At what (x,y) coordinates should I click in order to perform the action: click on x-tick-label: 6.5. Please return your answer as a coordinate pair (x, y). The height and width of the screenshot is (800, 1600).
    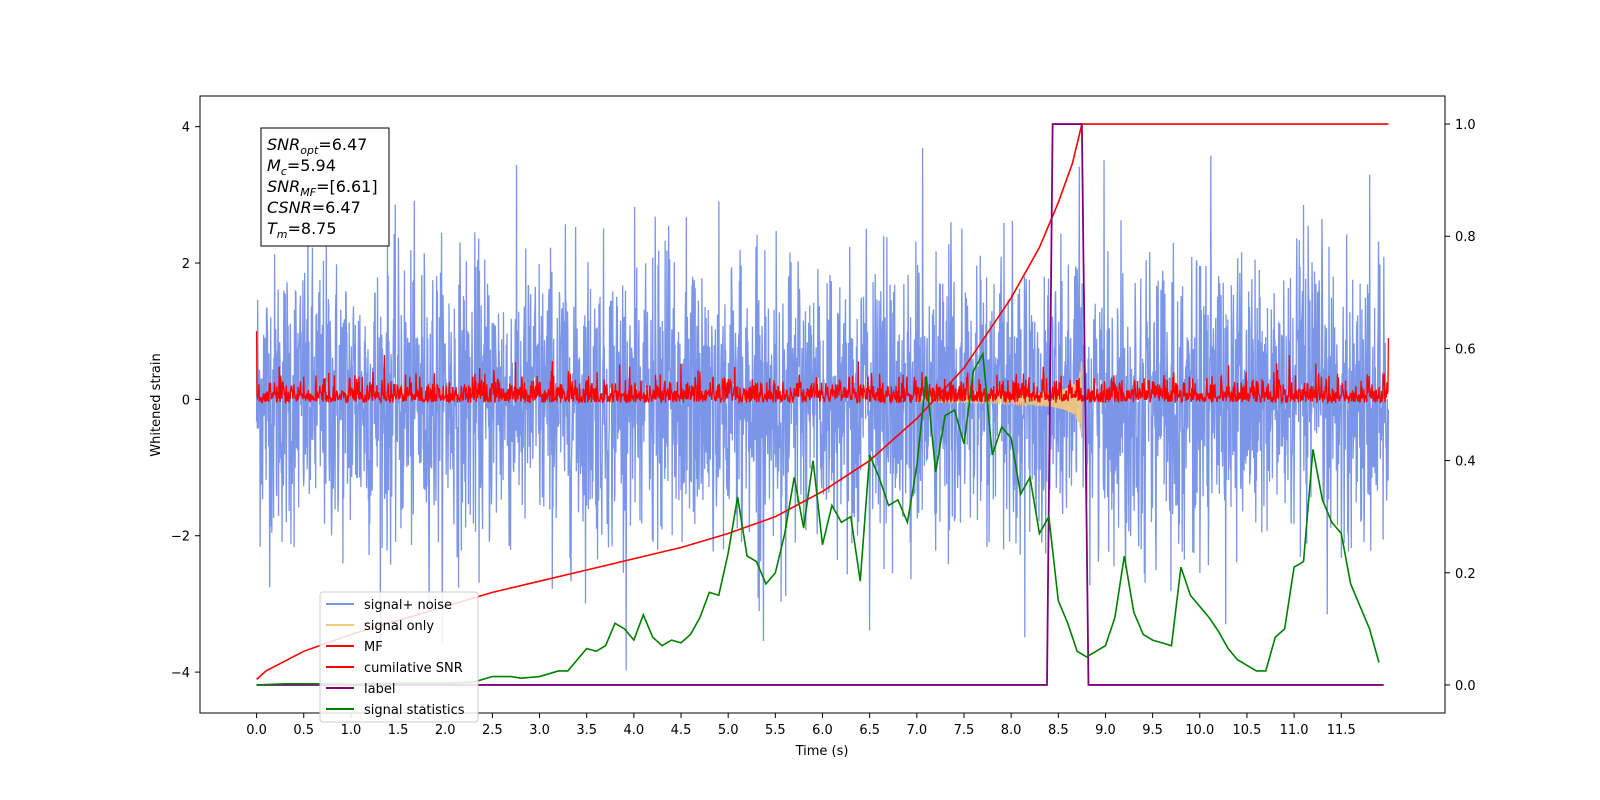
    Looking at the image, I should click on (869, 730).